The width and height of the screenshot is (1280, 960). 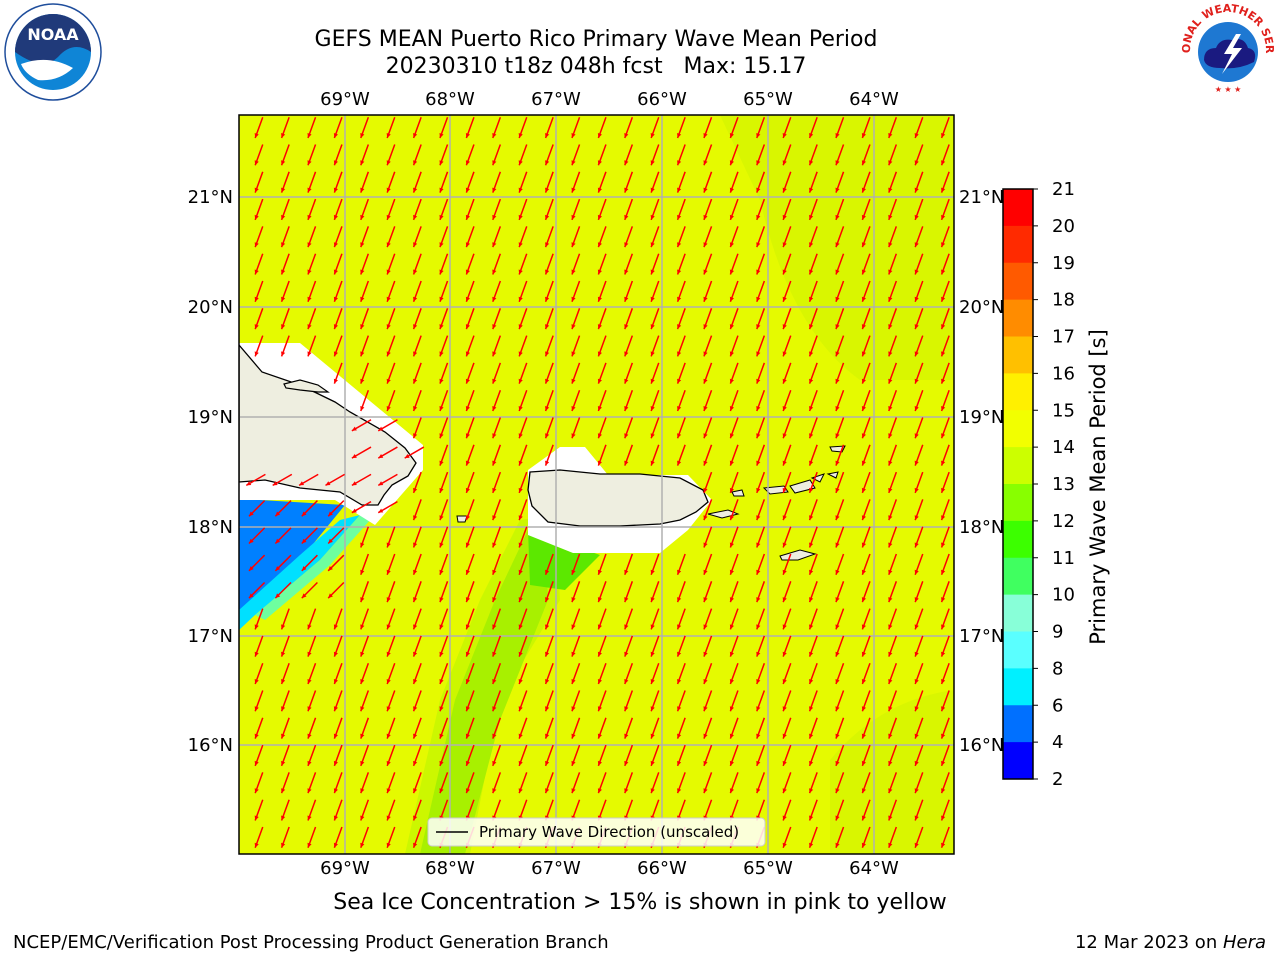 What do you see at coordinates (210, 307) in the screenshot?
I see `lat-label-left: 20°N` at bounding box center [210, 307].